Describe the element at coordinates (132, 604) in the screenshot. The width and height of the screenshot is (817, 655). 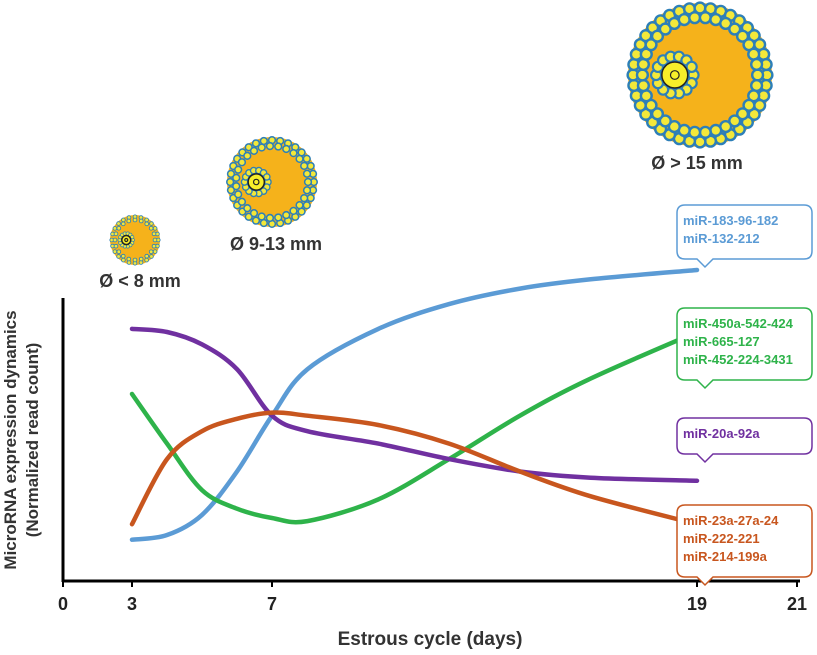
I see `x-tick-label: 3` at that location.